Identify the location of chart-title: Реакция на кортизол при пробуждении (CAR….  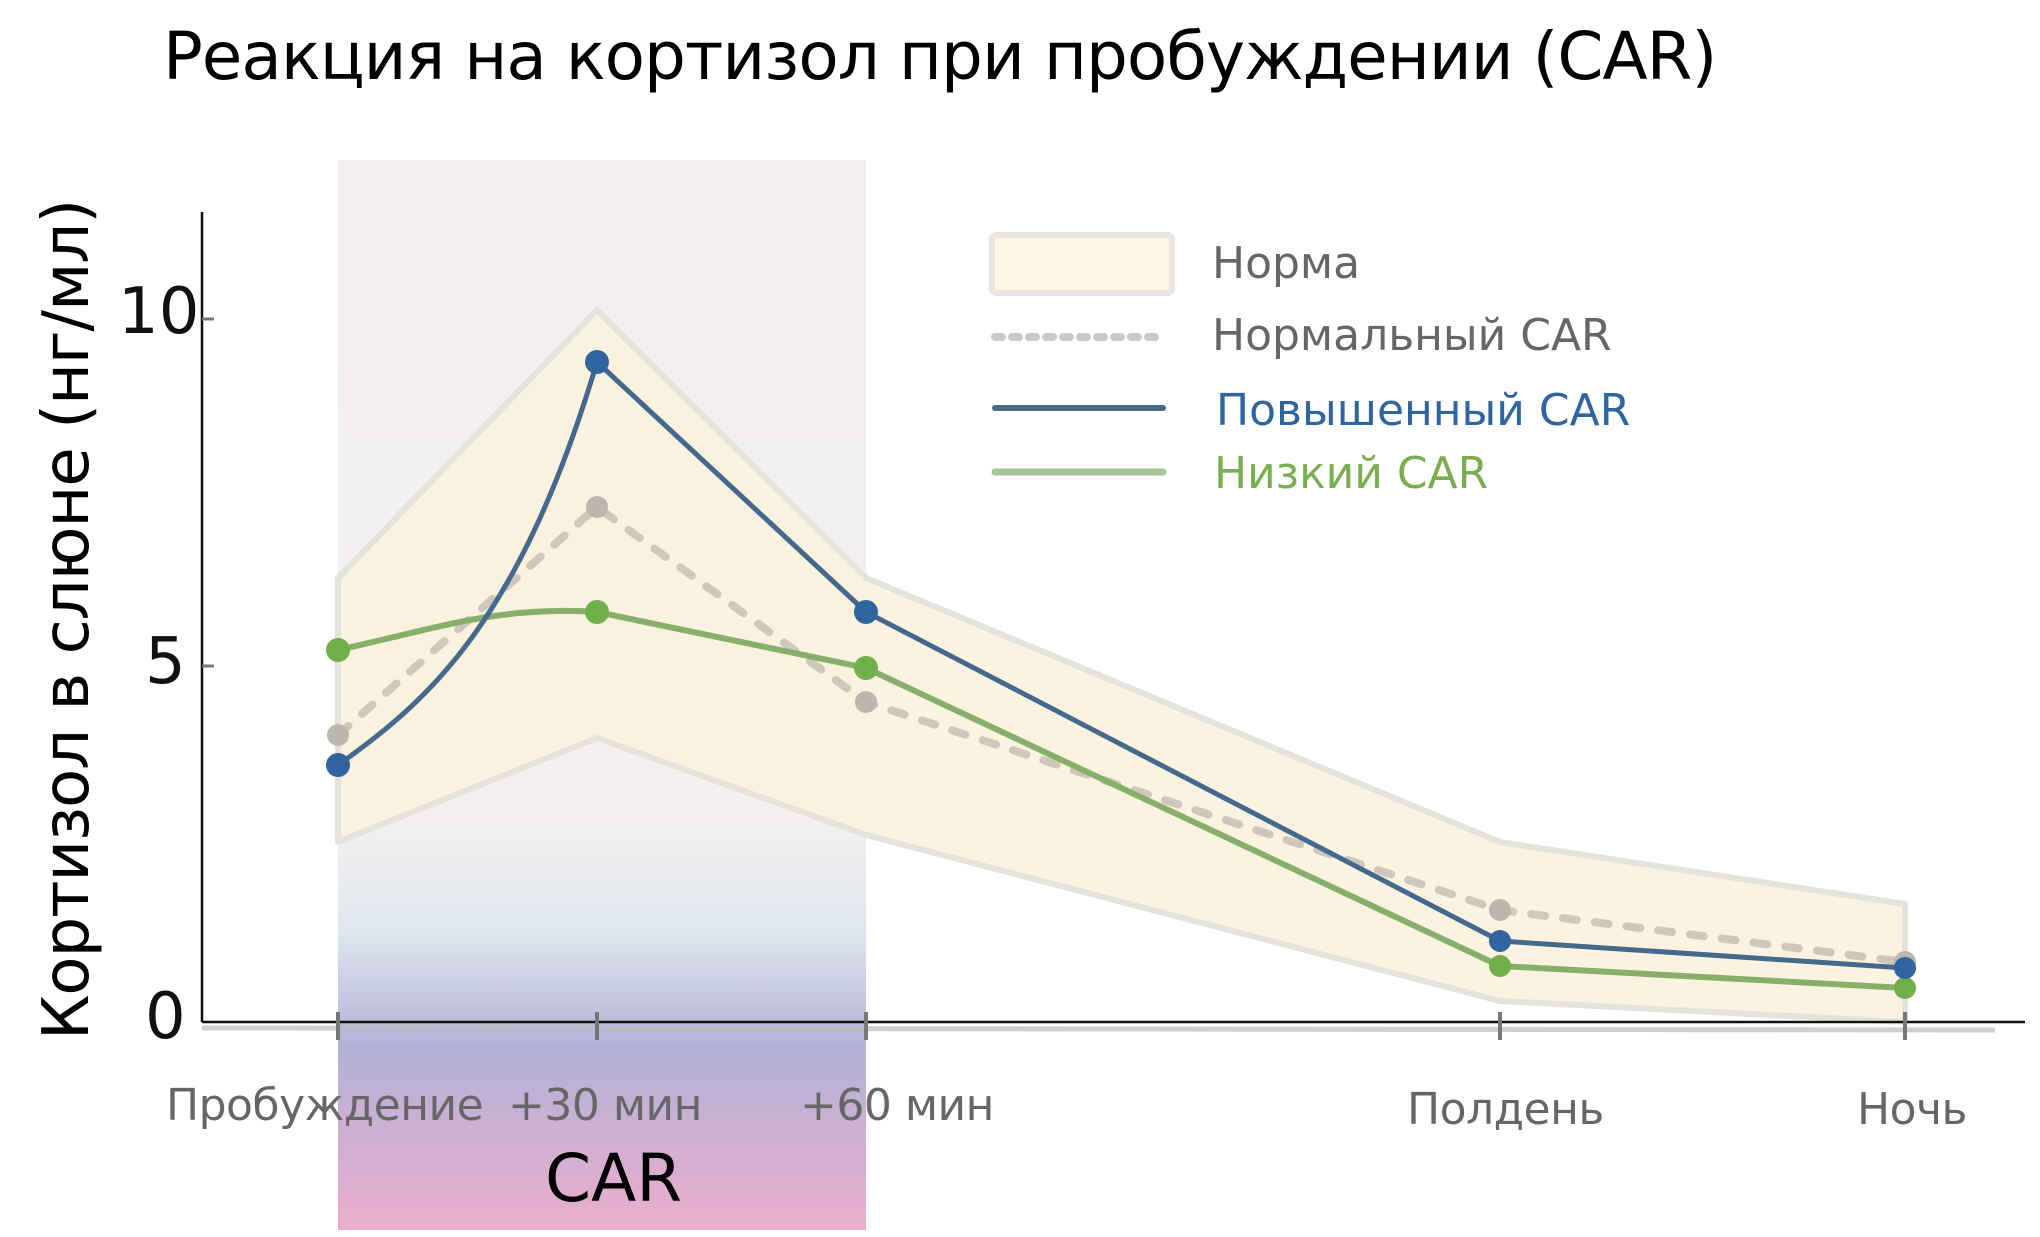
(940, 56).